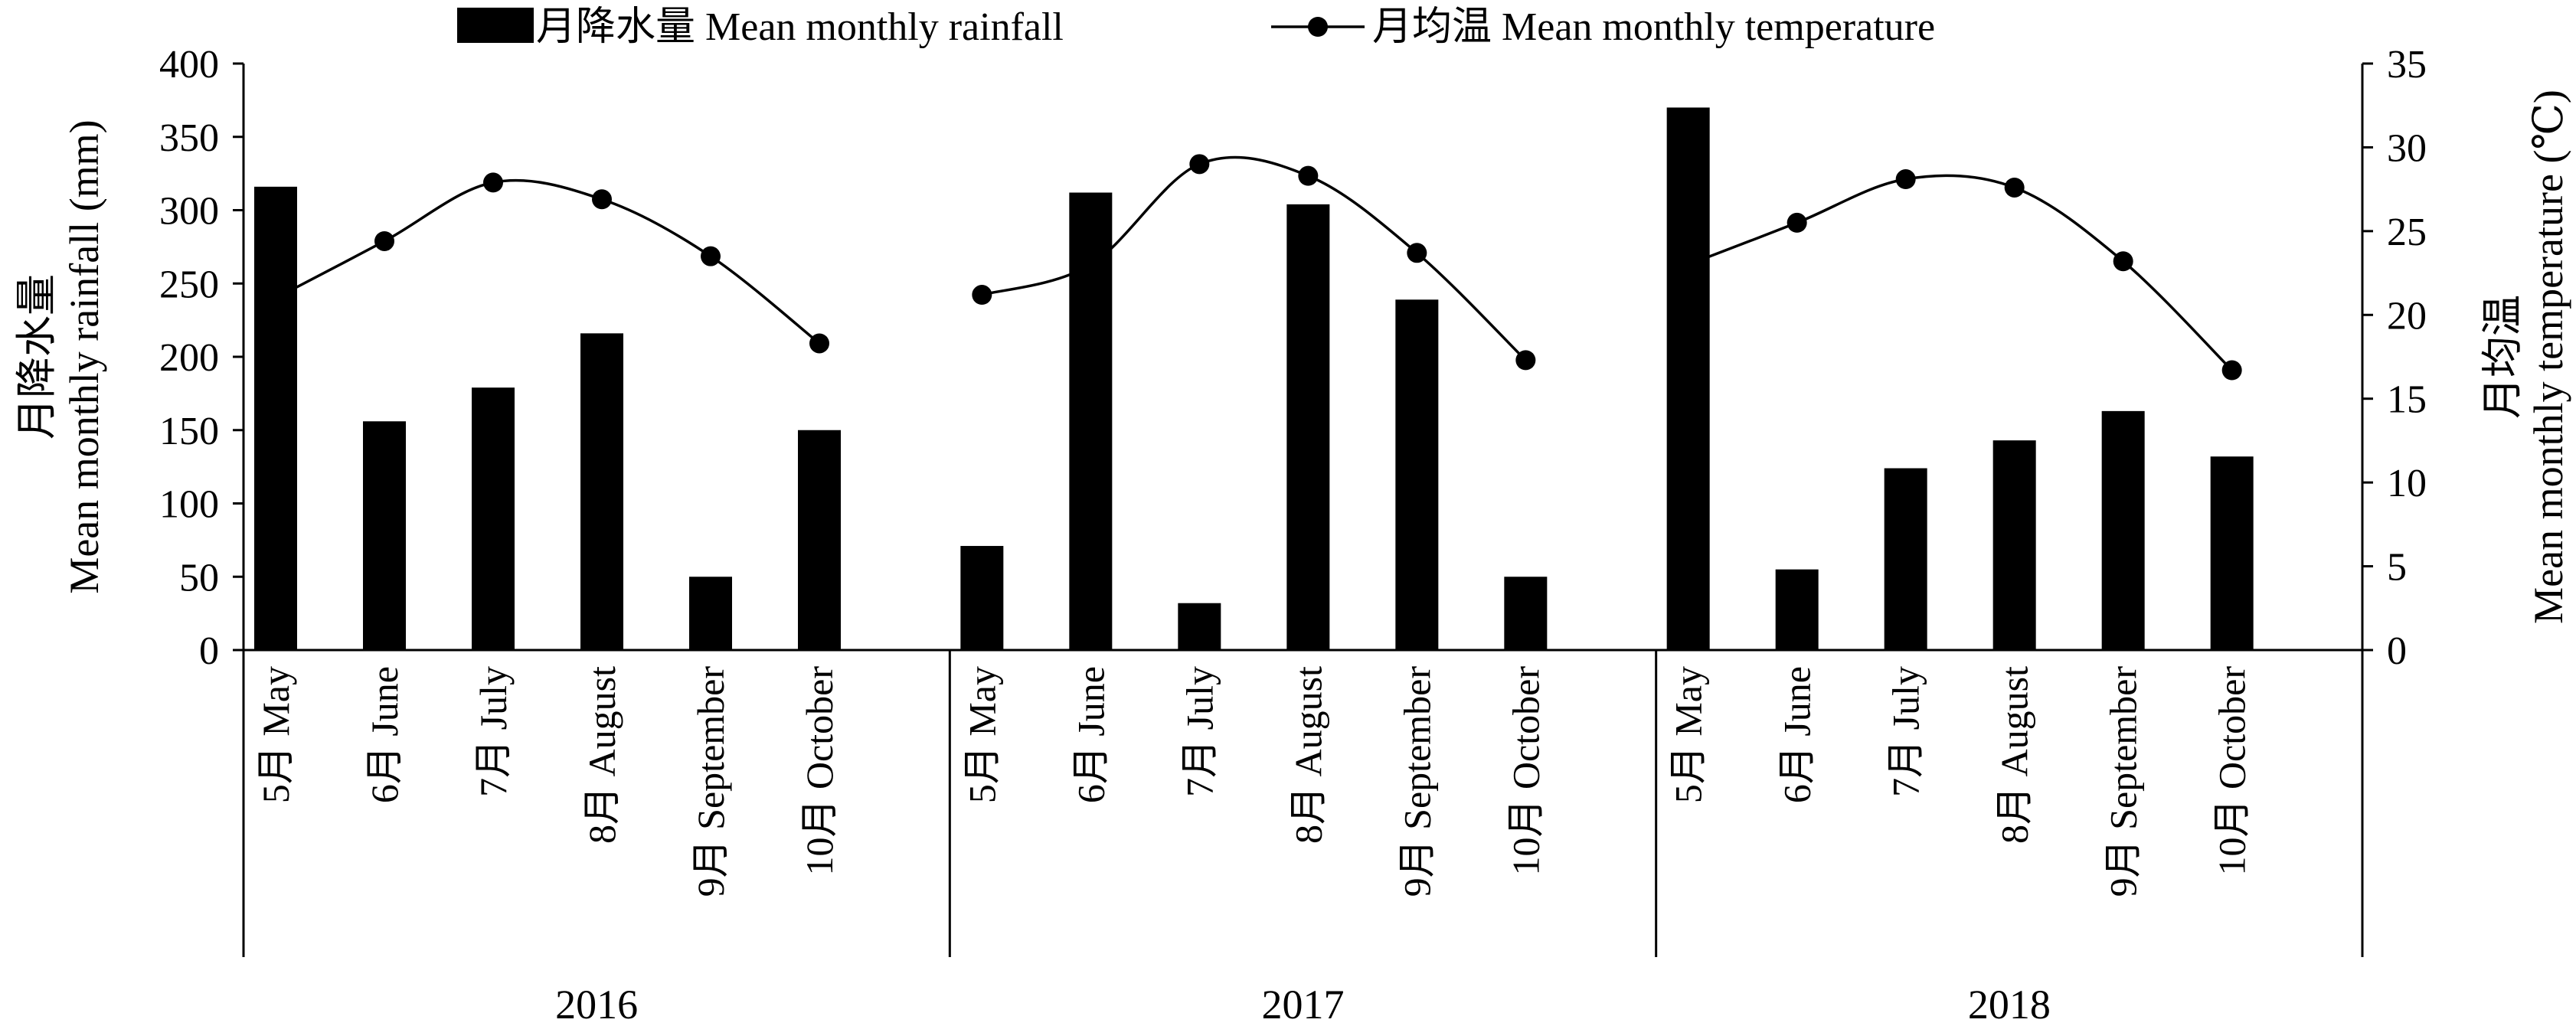 This screenshot has height=1026, width=2576. Describe the element at coordinates (189, 505) in the screenshot. I see `left-tick-label: 100` at that location.